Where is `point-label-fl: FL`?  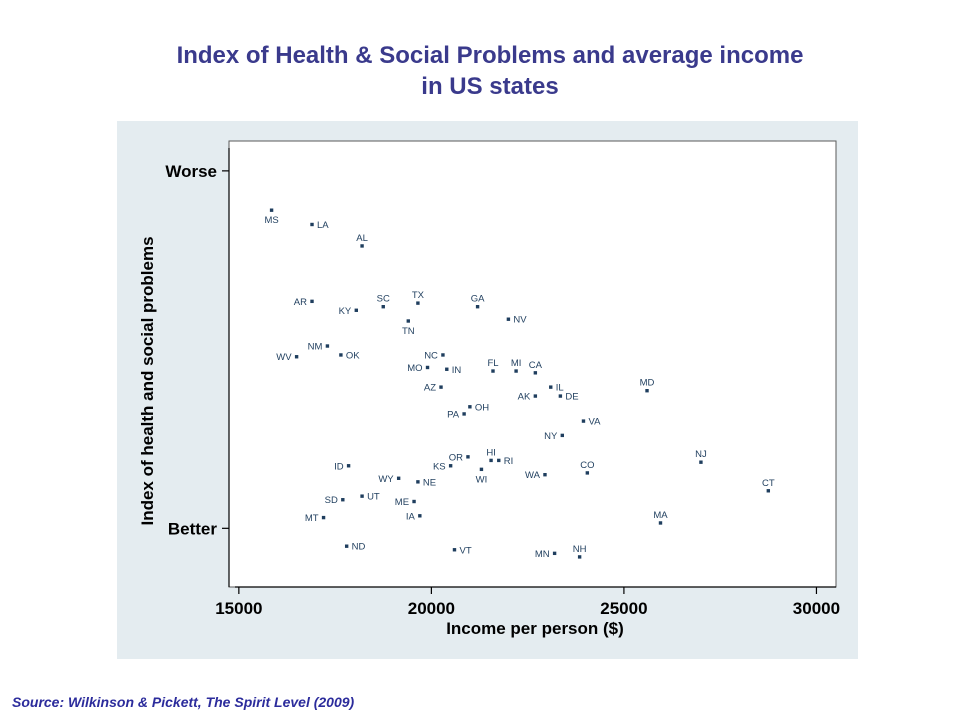 point-label-fl: FL is located at coordinates (492, 363).